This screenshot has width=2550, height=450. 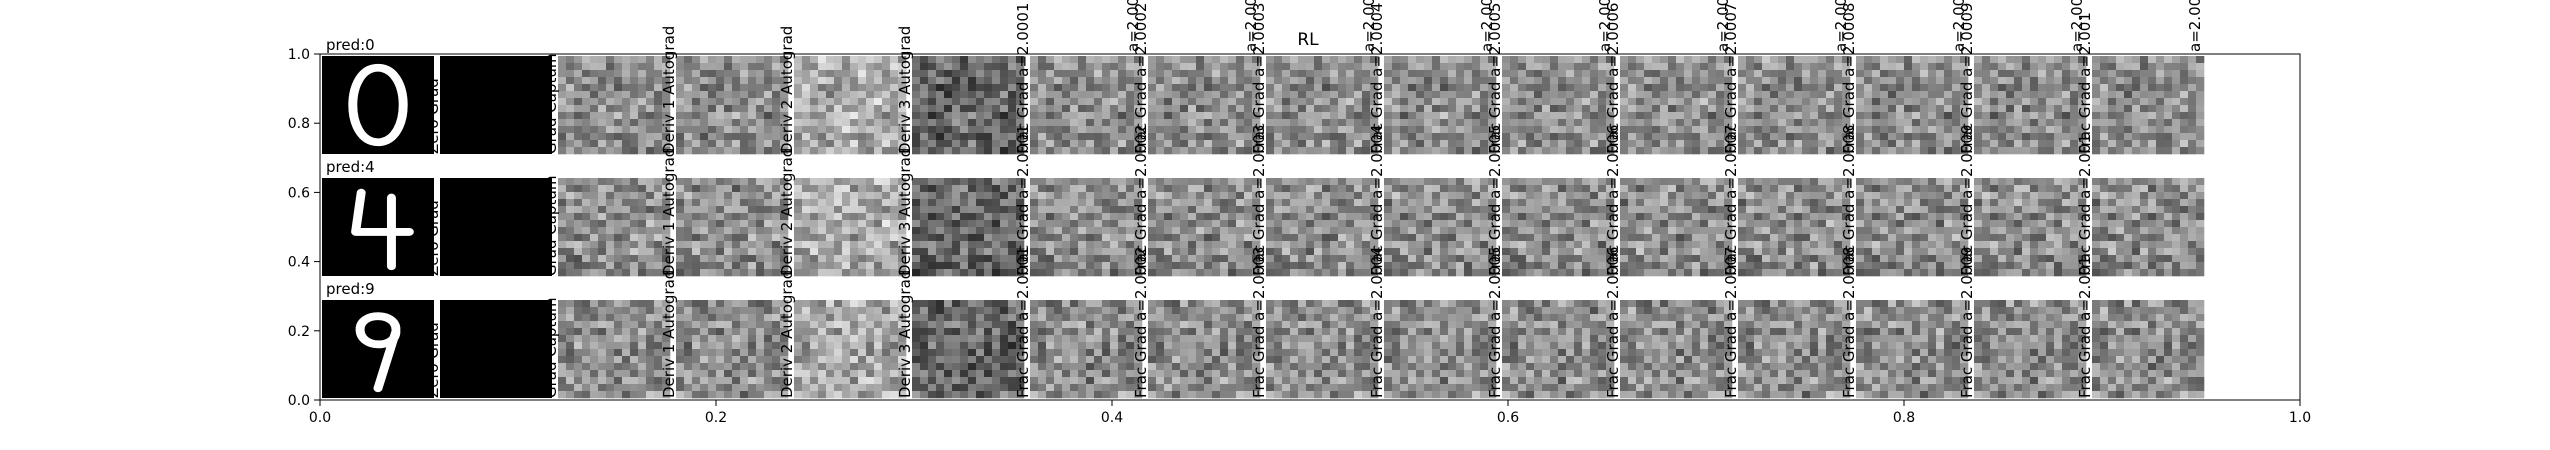 What do you see at coordinates (299, 263) in the screenshot?
I see `y-tick-label: 0.4` at bounding box center [299, 263].